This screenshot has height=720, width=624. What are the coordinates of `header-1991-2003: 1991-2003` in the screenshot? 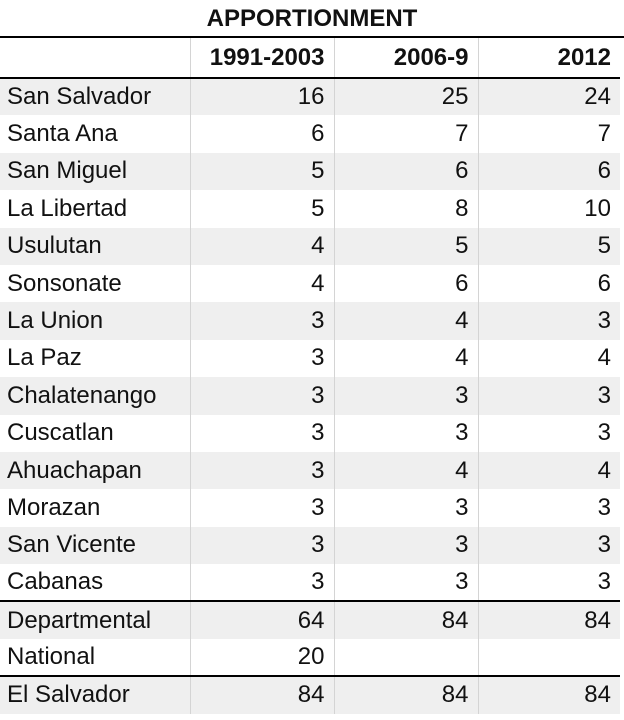 It's located at (261, 58).